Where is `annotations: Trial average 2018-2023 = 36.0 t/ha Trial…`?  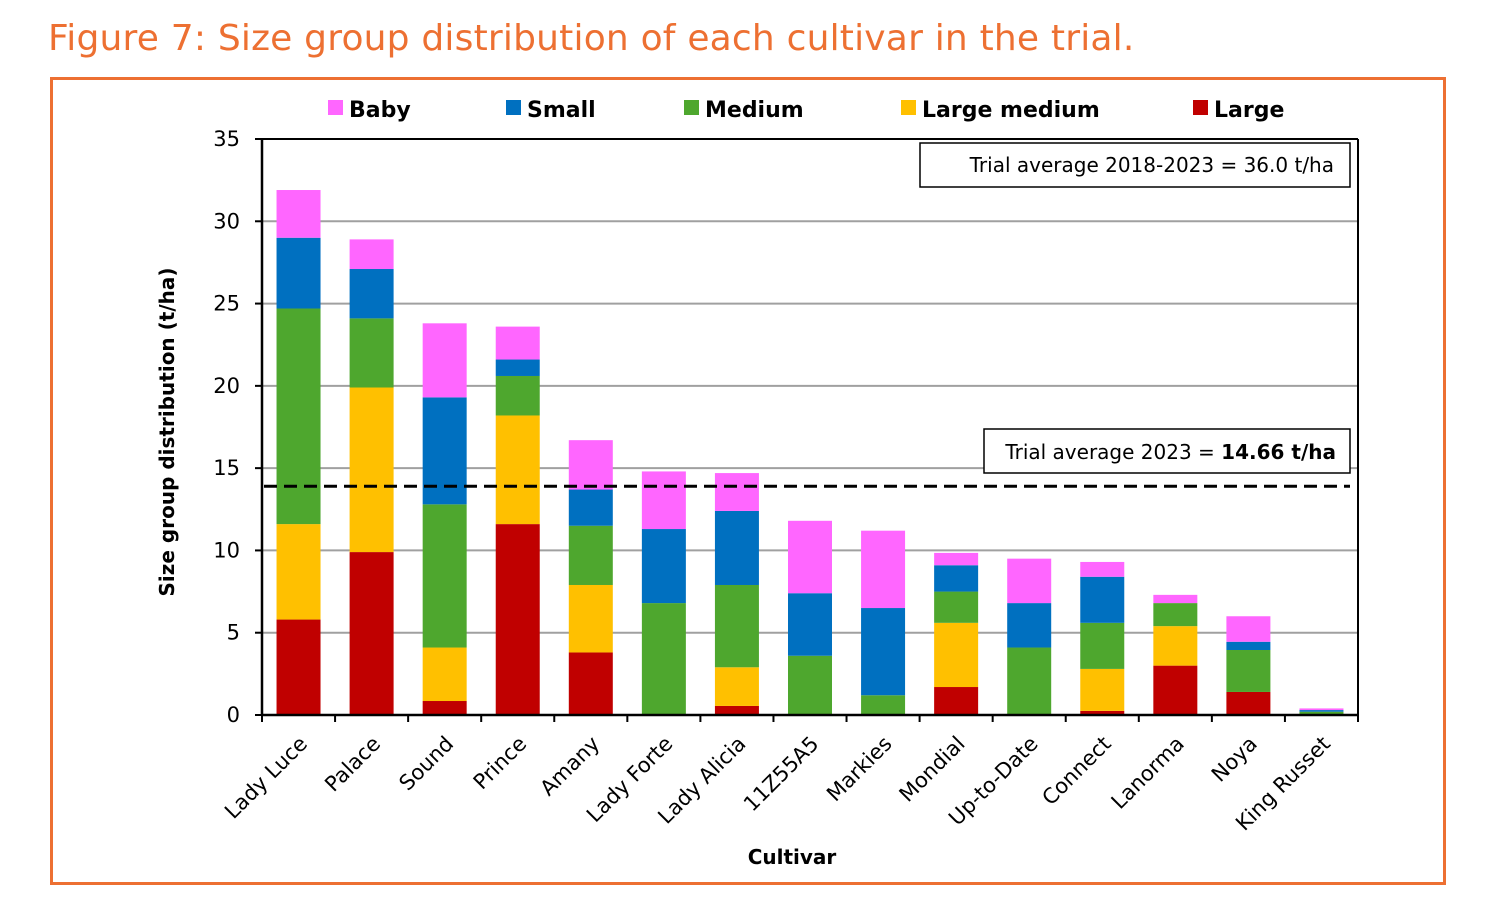 annotations: Trial average 2018-2023 = 36.0 t/ha Trial… is located at coordinates (1135, 308).